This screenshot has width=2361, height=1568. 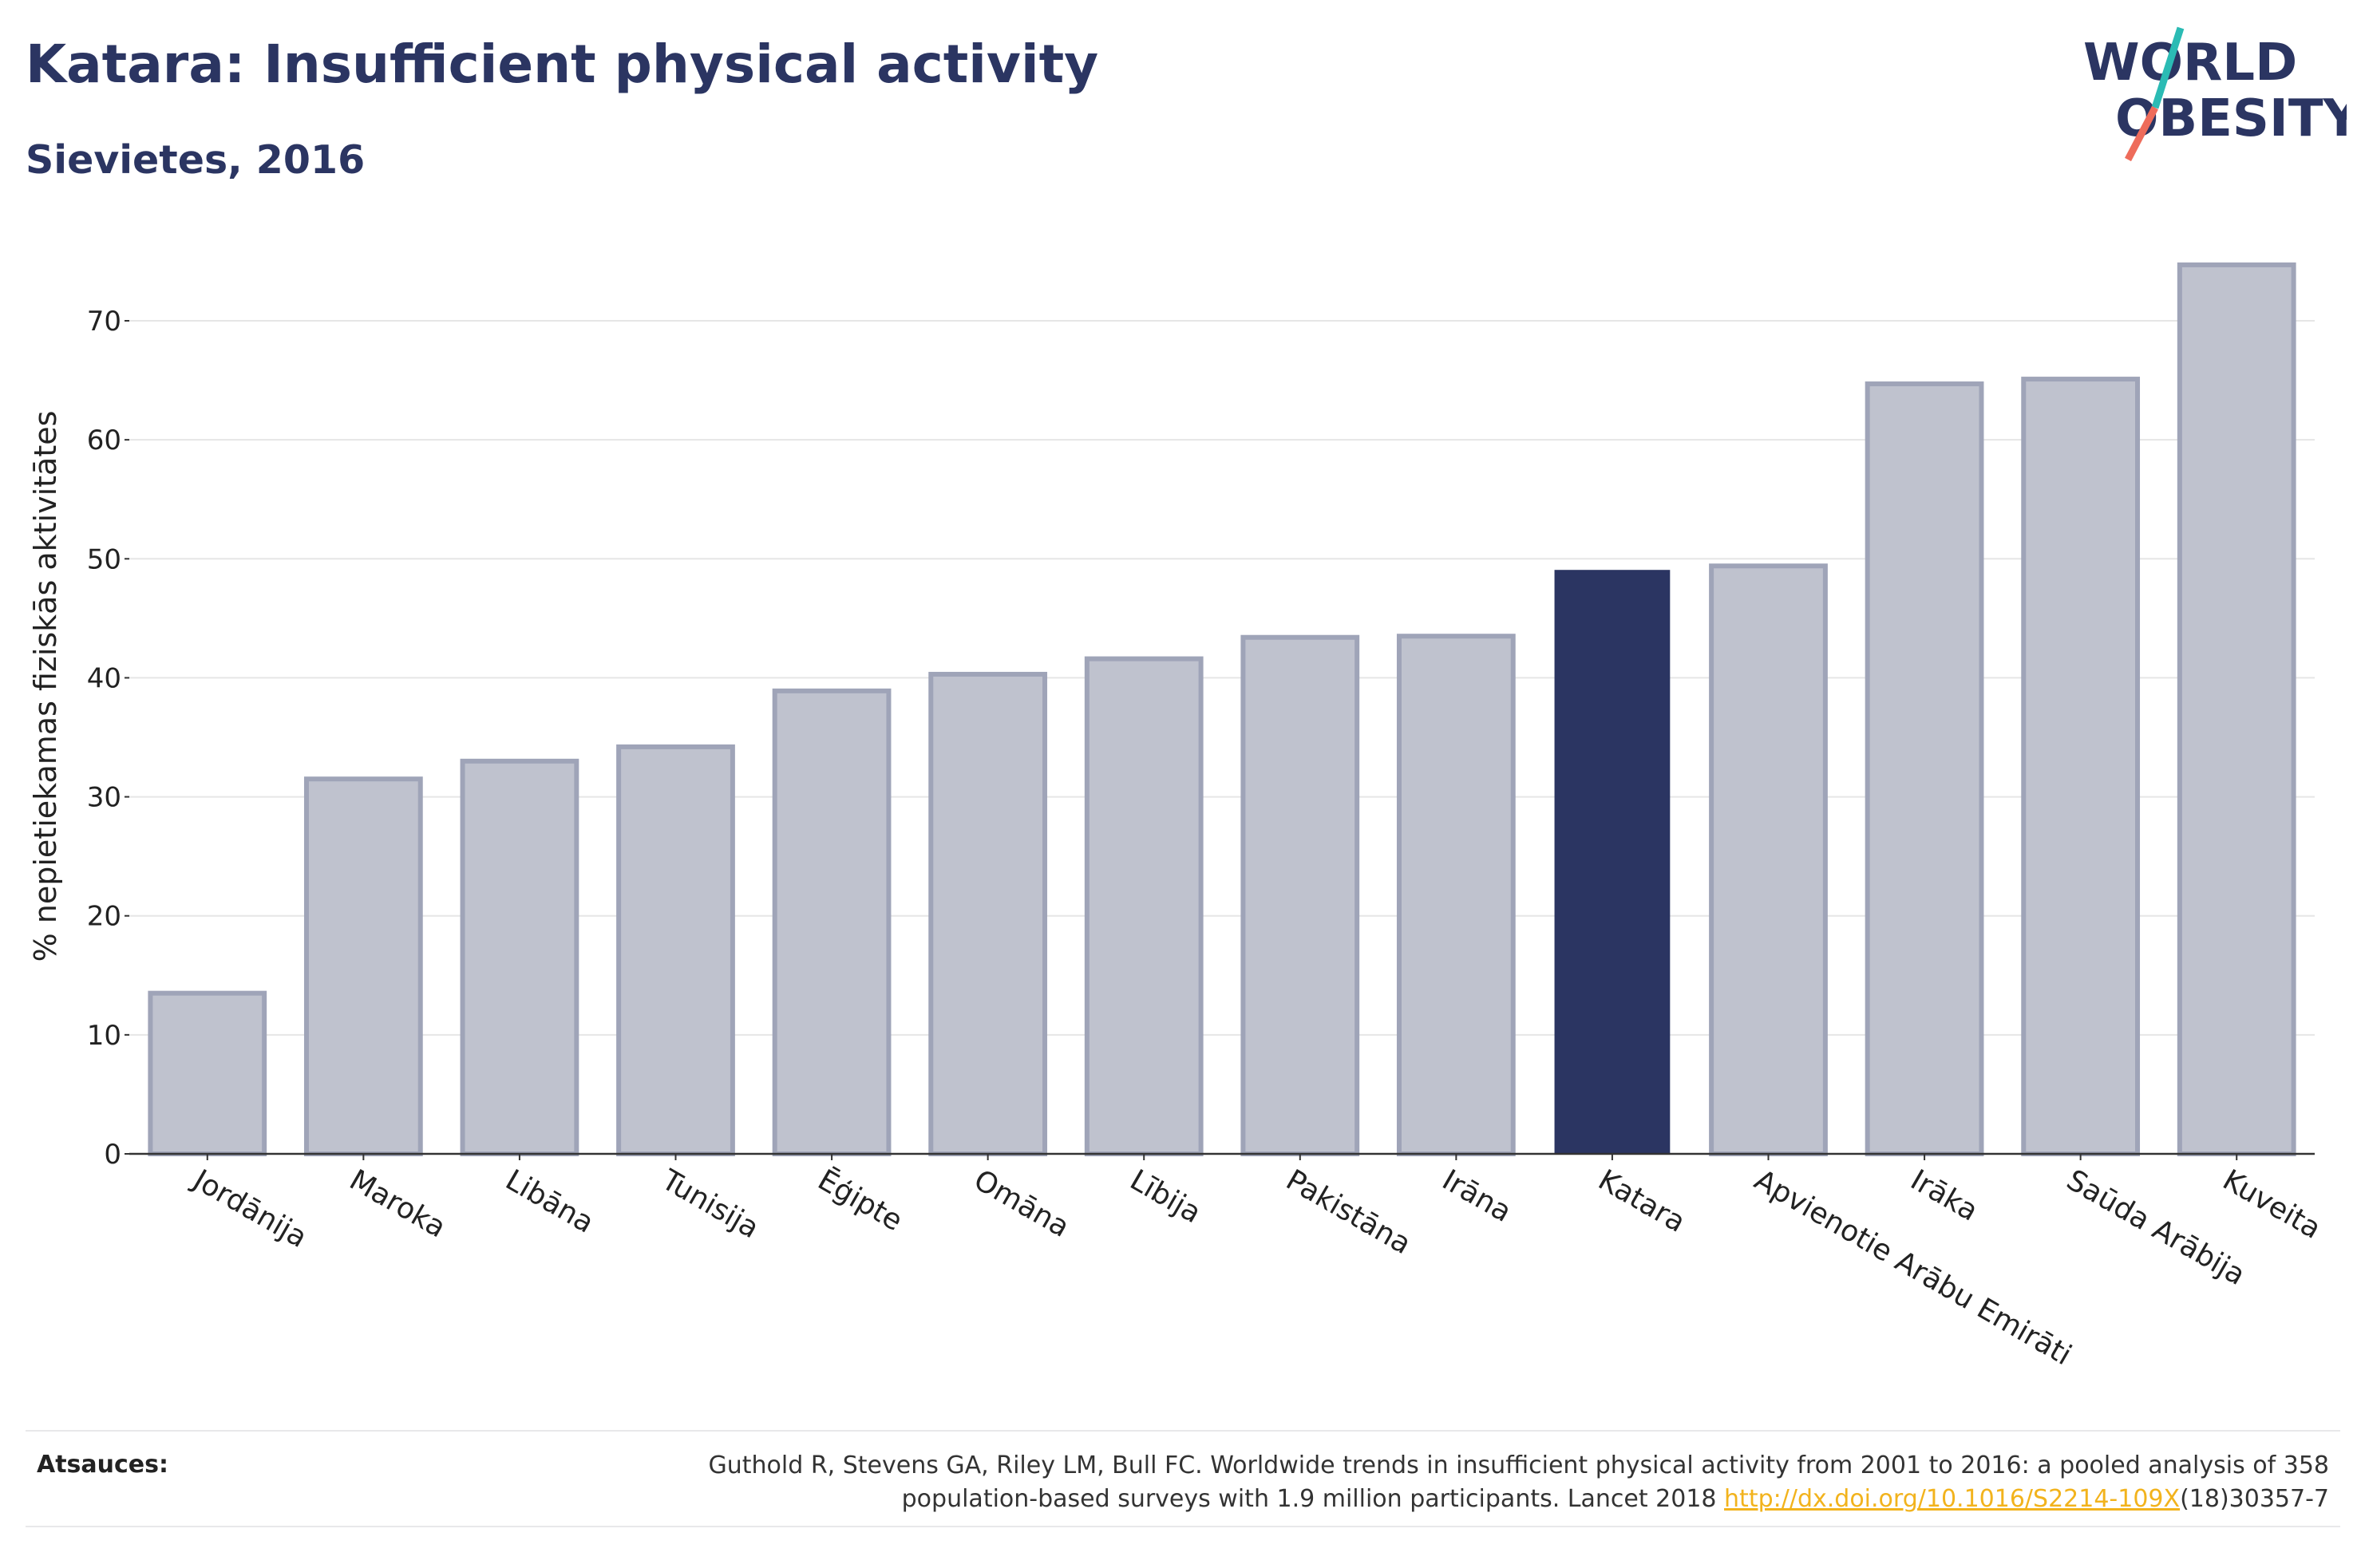 What do you see at coordinates (2272, 1204) in the screenshot?
I see `x-tick-label: Kuveita` at bounding box center [2272, 1204].